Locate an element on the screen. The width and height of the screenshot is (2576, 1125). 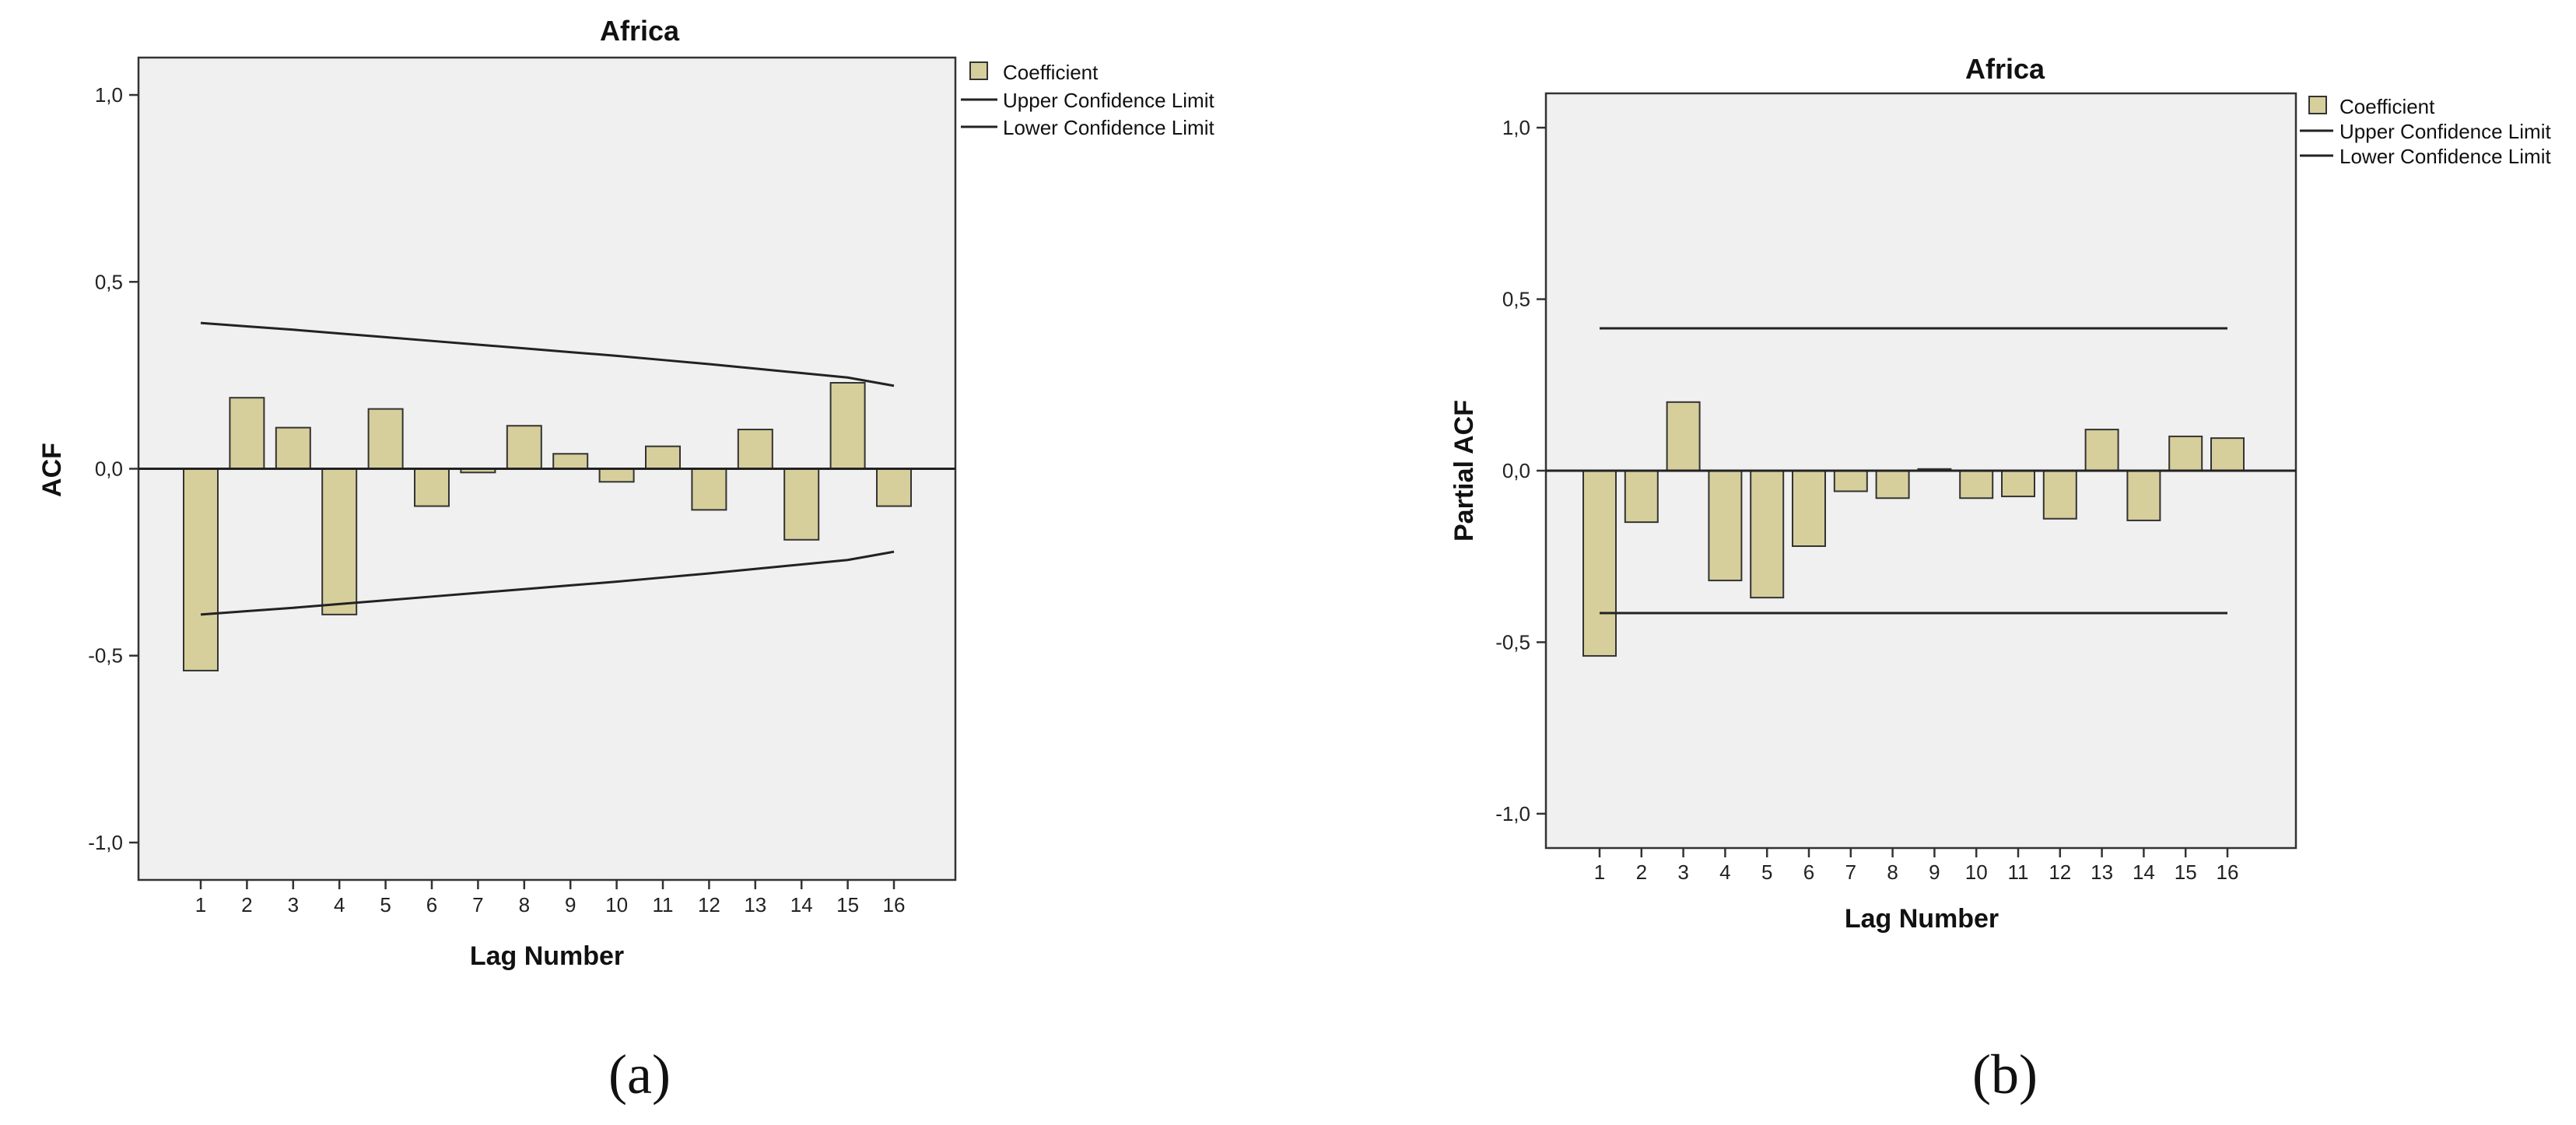
x-ticks-b: 1 2 3 4 5 6 7 8 9 10 11 12 13 14 15 16 is located at coordinates (1917, 866).